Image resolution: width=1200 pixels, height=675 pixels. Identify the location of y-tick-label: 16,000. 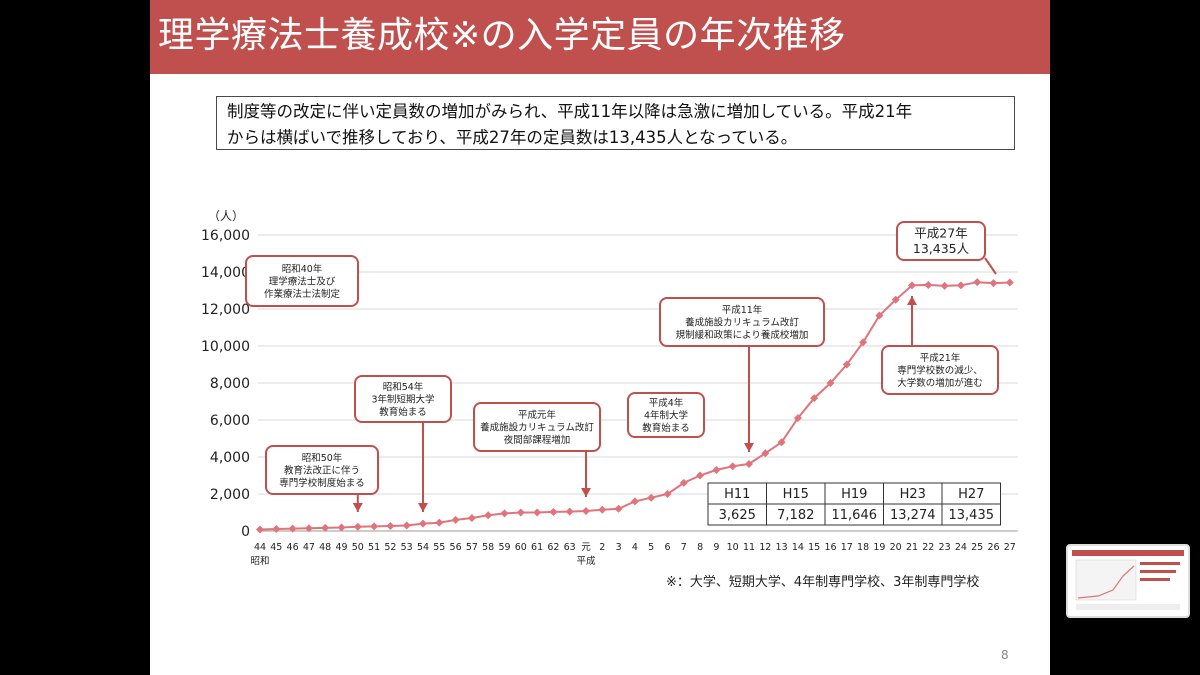
(225, 236).